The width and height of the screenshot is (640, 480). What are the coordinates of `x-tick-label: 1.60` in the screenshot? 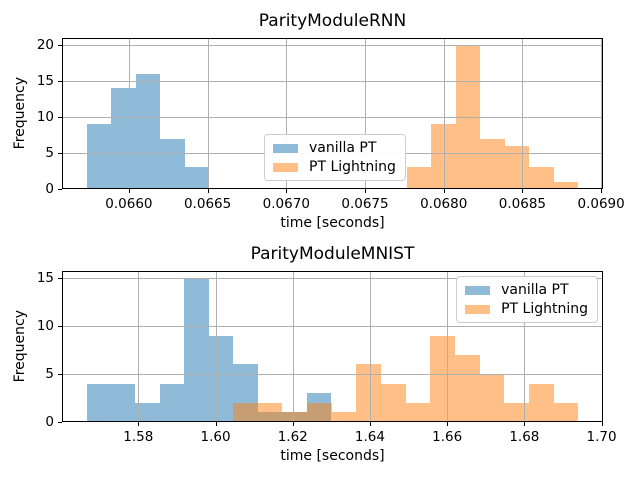 It's located at (215, 437).